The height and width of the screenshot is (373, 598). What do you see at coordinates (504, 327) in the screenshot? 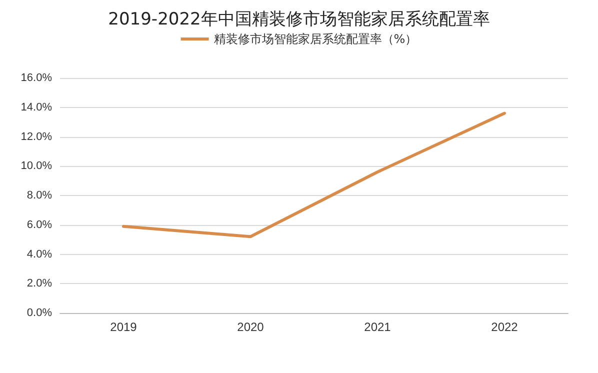
I see `x-tick-label: 2022` at bounding box center [504, 327].